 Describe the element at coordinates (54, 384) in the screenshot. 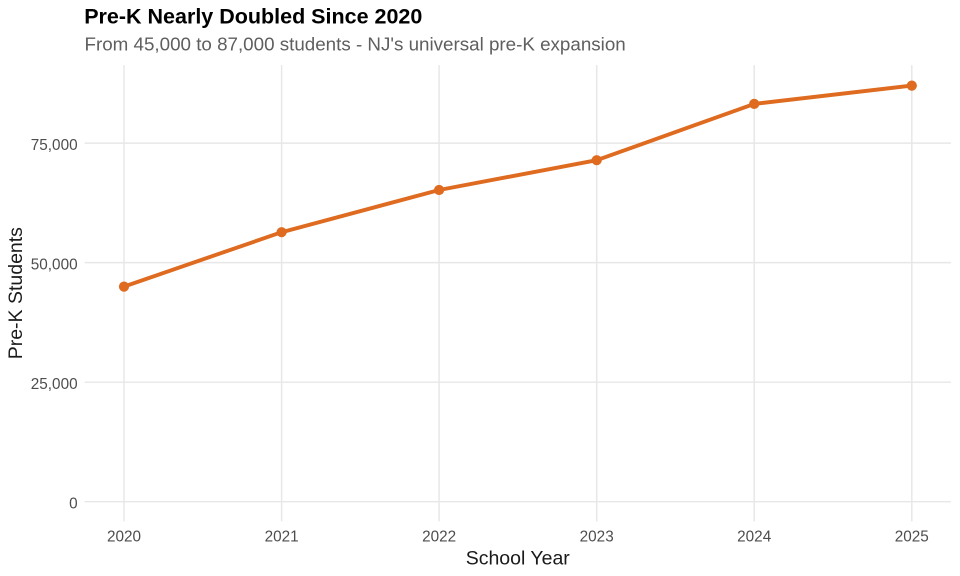

I see `svg-text: 25,000` at that location.